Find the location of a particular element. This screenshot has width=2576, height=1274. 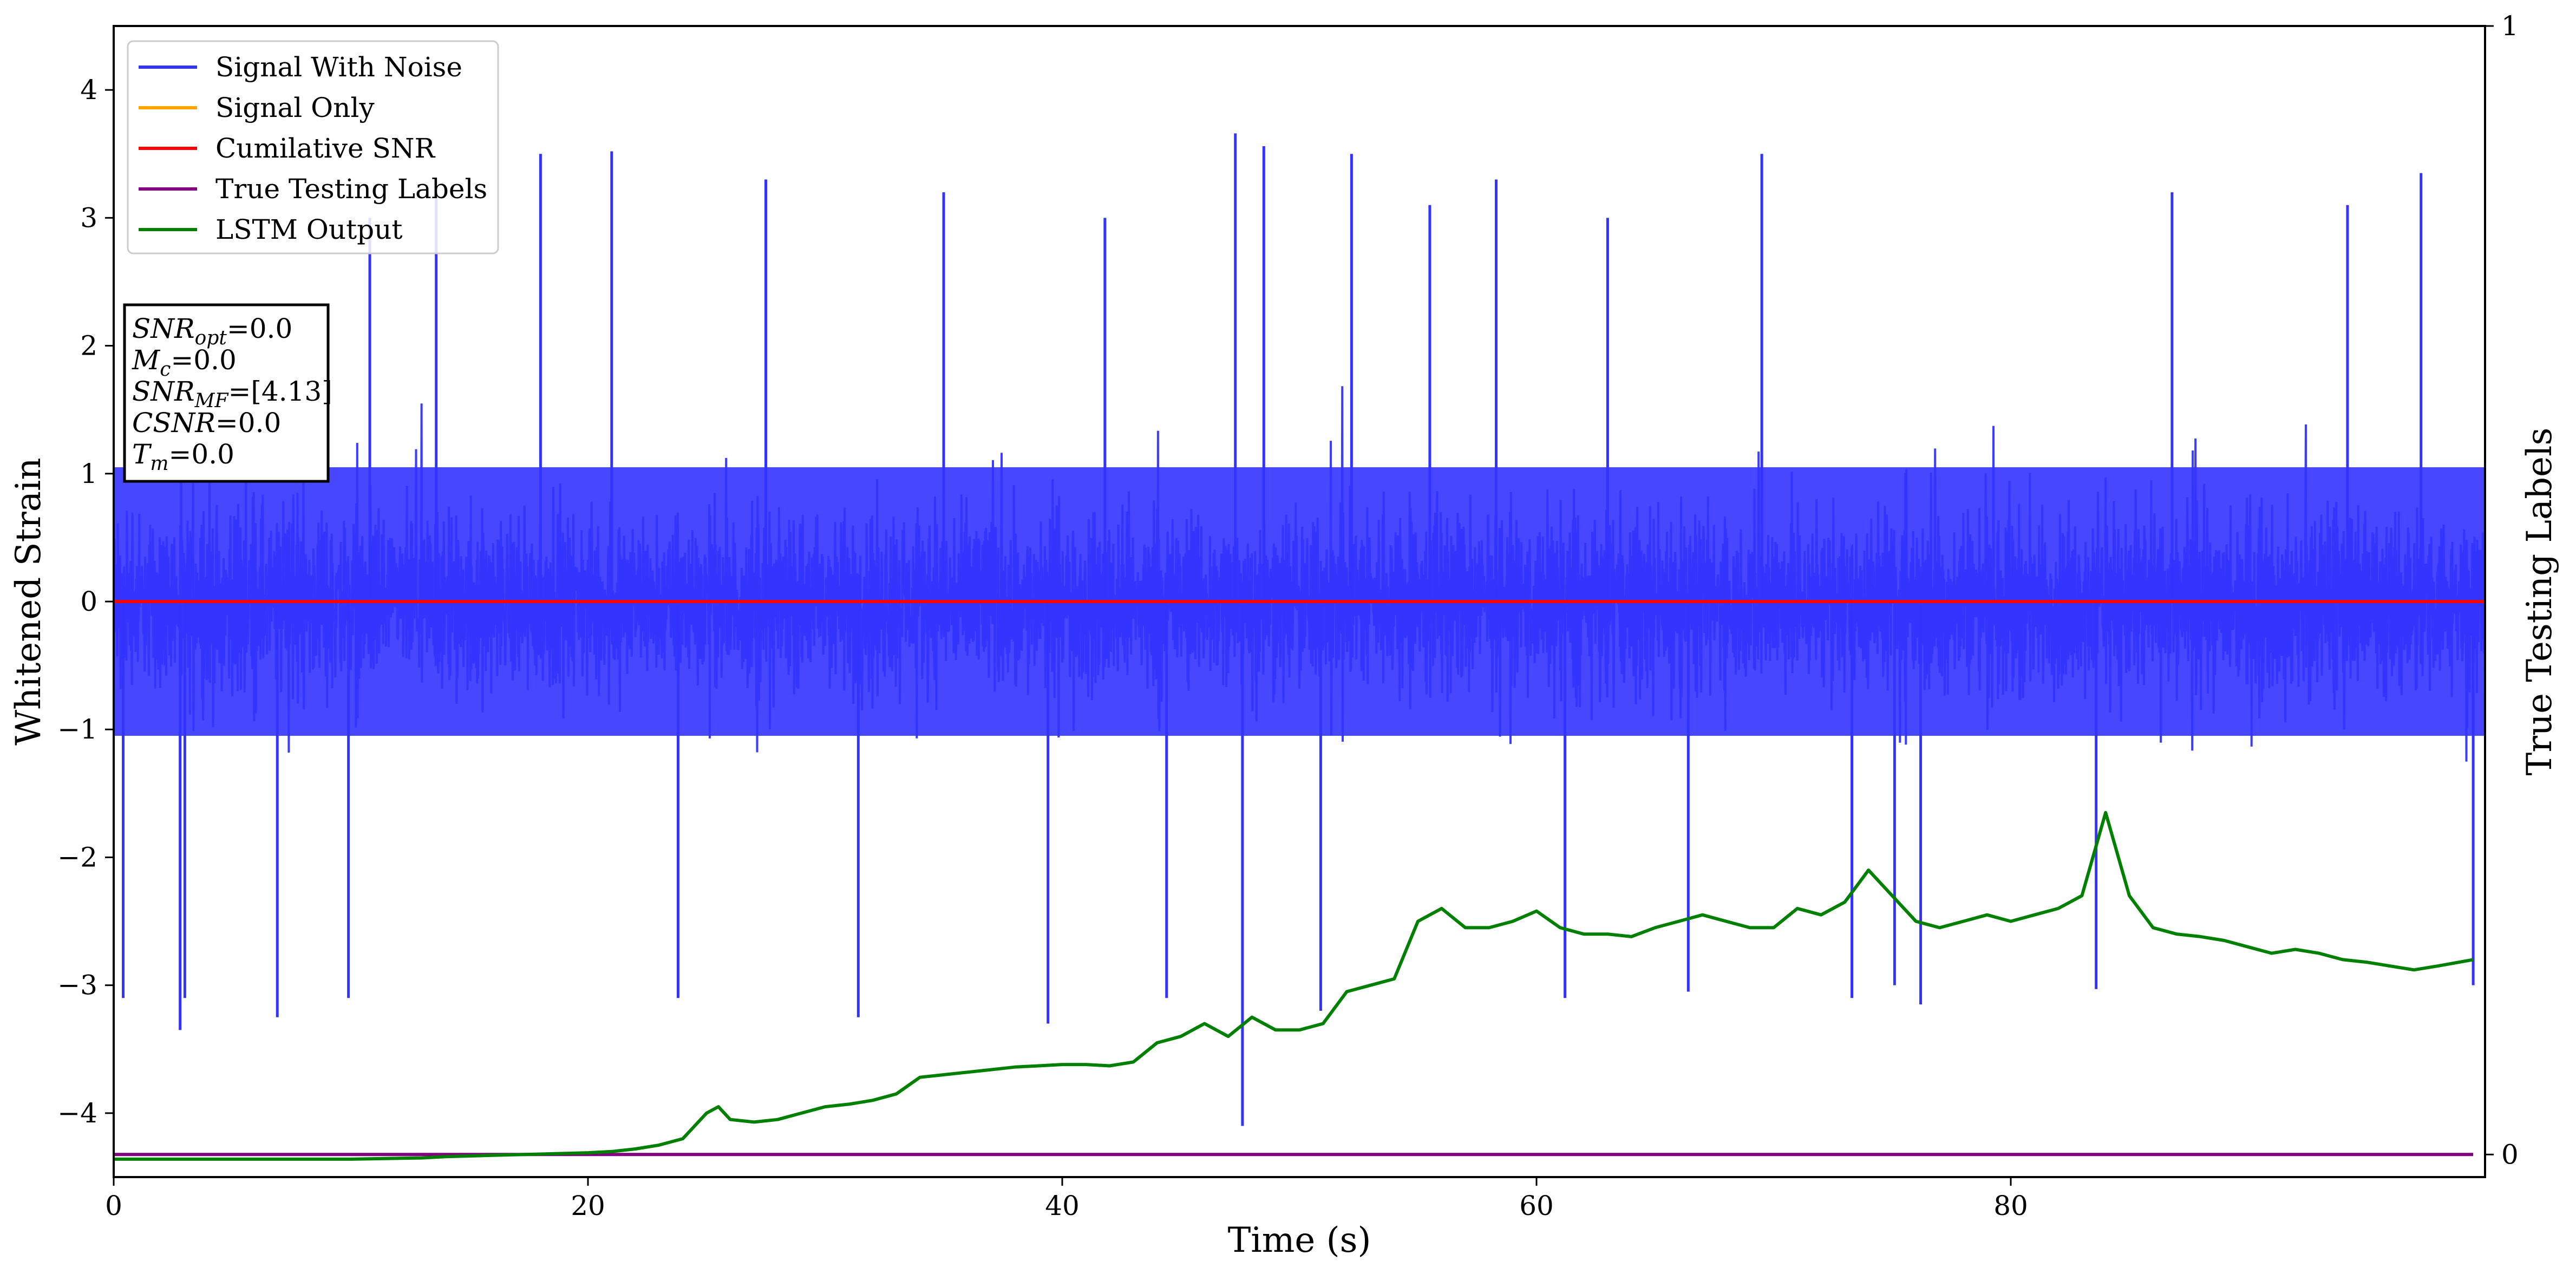

info-line-value: =[4.13] is located at coordinates (280, 391).